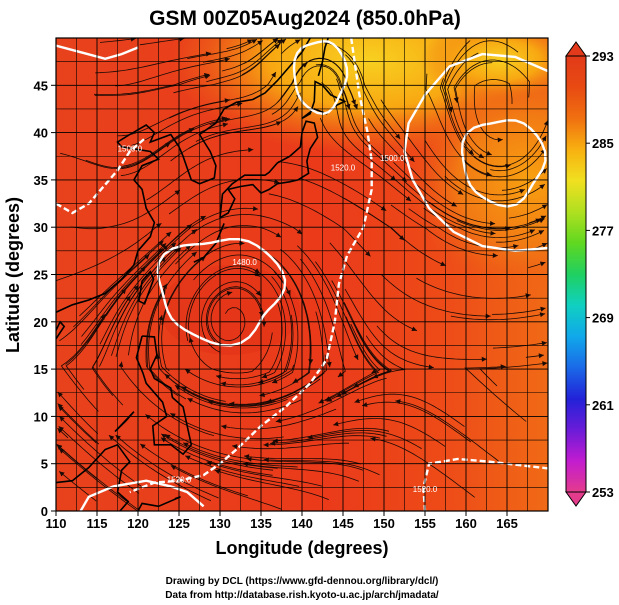 Image resolution: width=619 pixels, height=605 pixels. Describe the element at coordinates (589, 274) in the screenshot. I see `colorbar: 293 285 277 269 261 253` at that location.